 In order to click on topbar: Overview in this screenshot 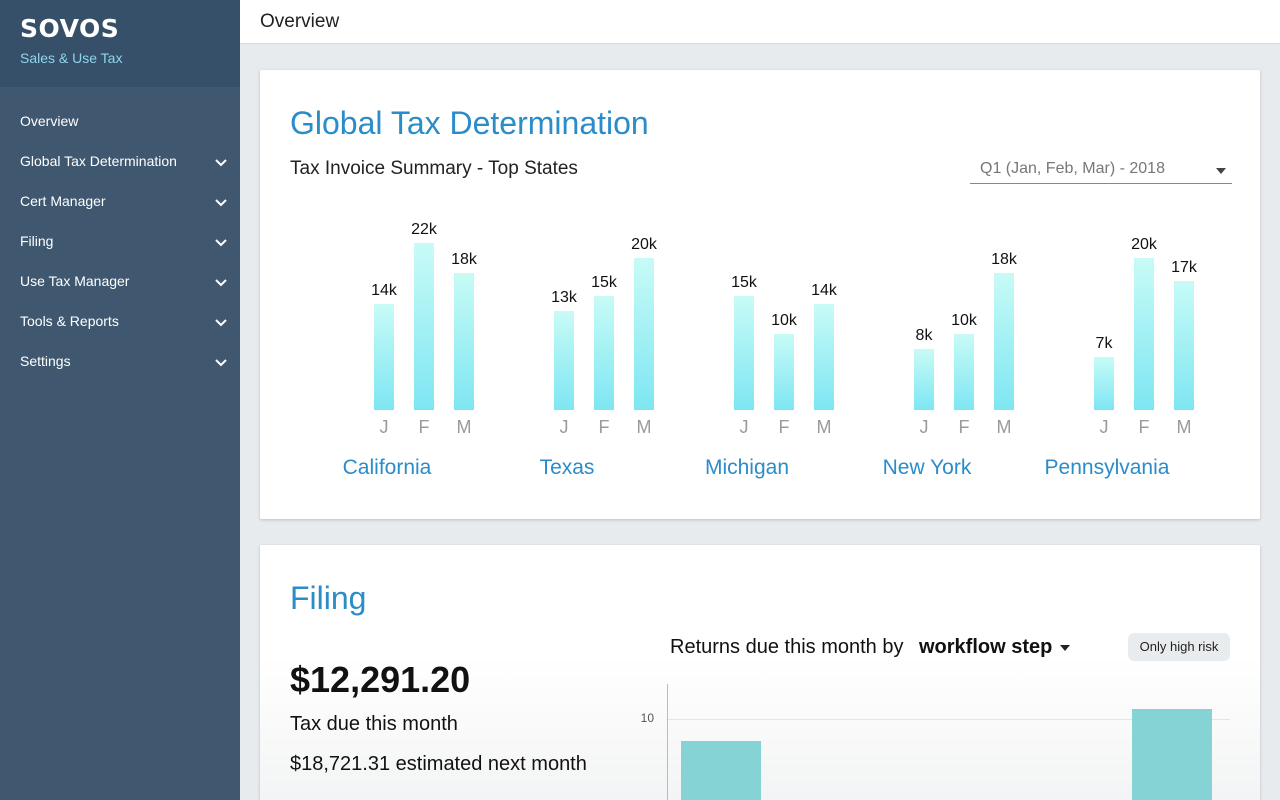, I will do `click(760, 22)`.